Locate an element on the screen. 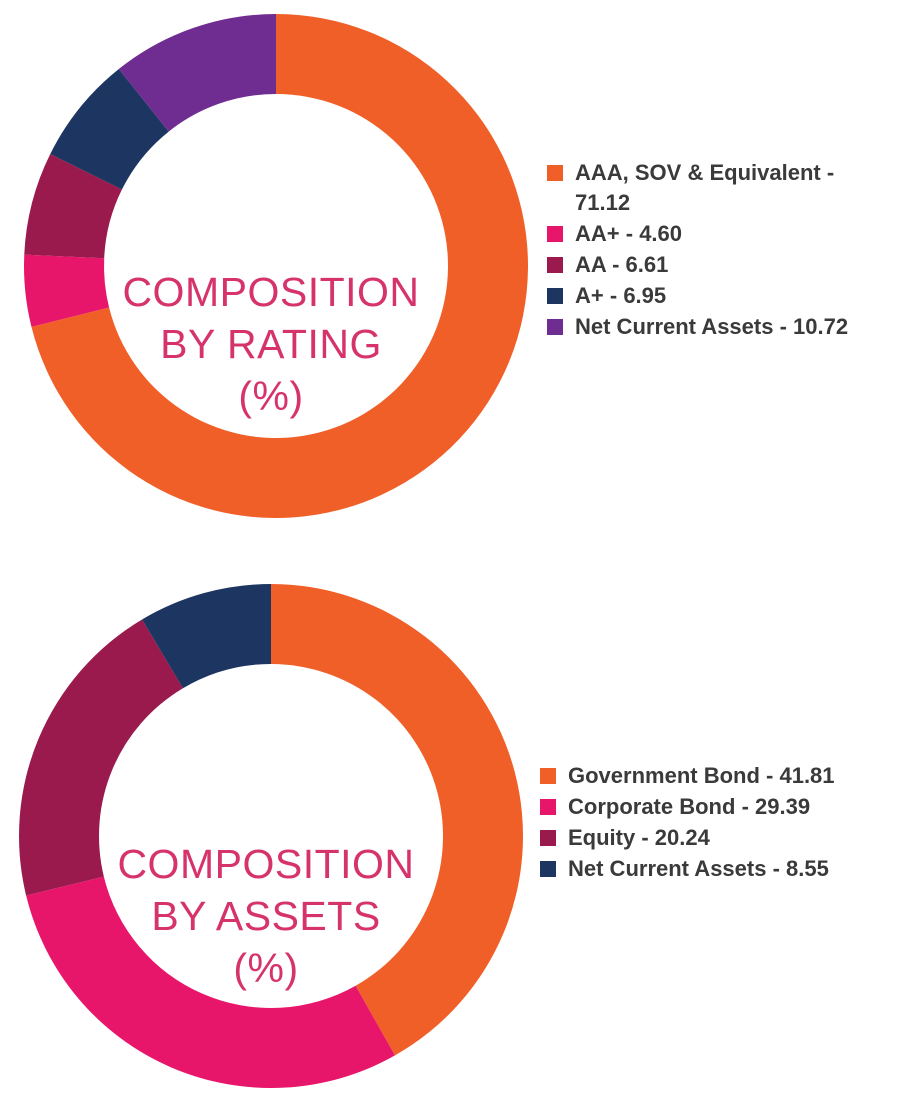  legend-item: Corporate Bond - 29.39 is located at coordinates (715, 807).